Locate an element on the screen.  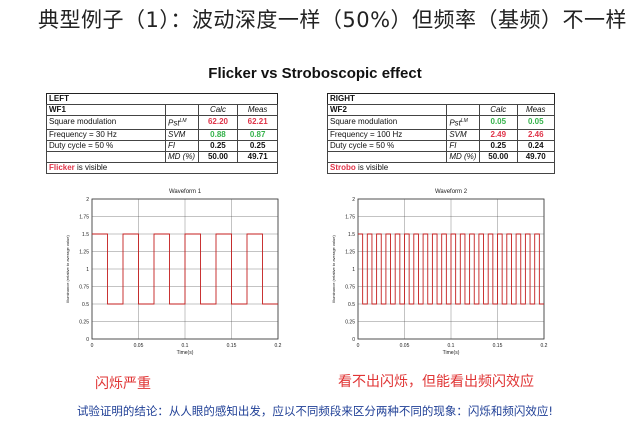
right-section-label: RIGHT is located at coordinates (441, 99).